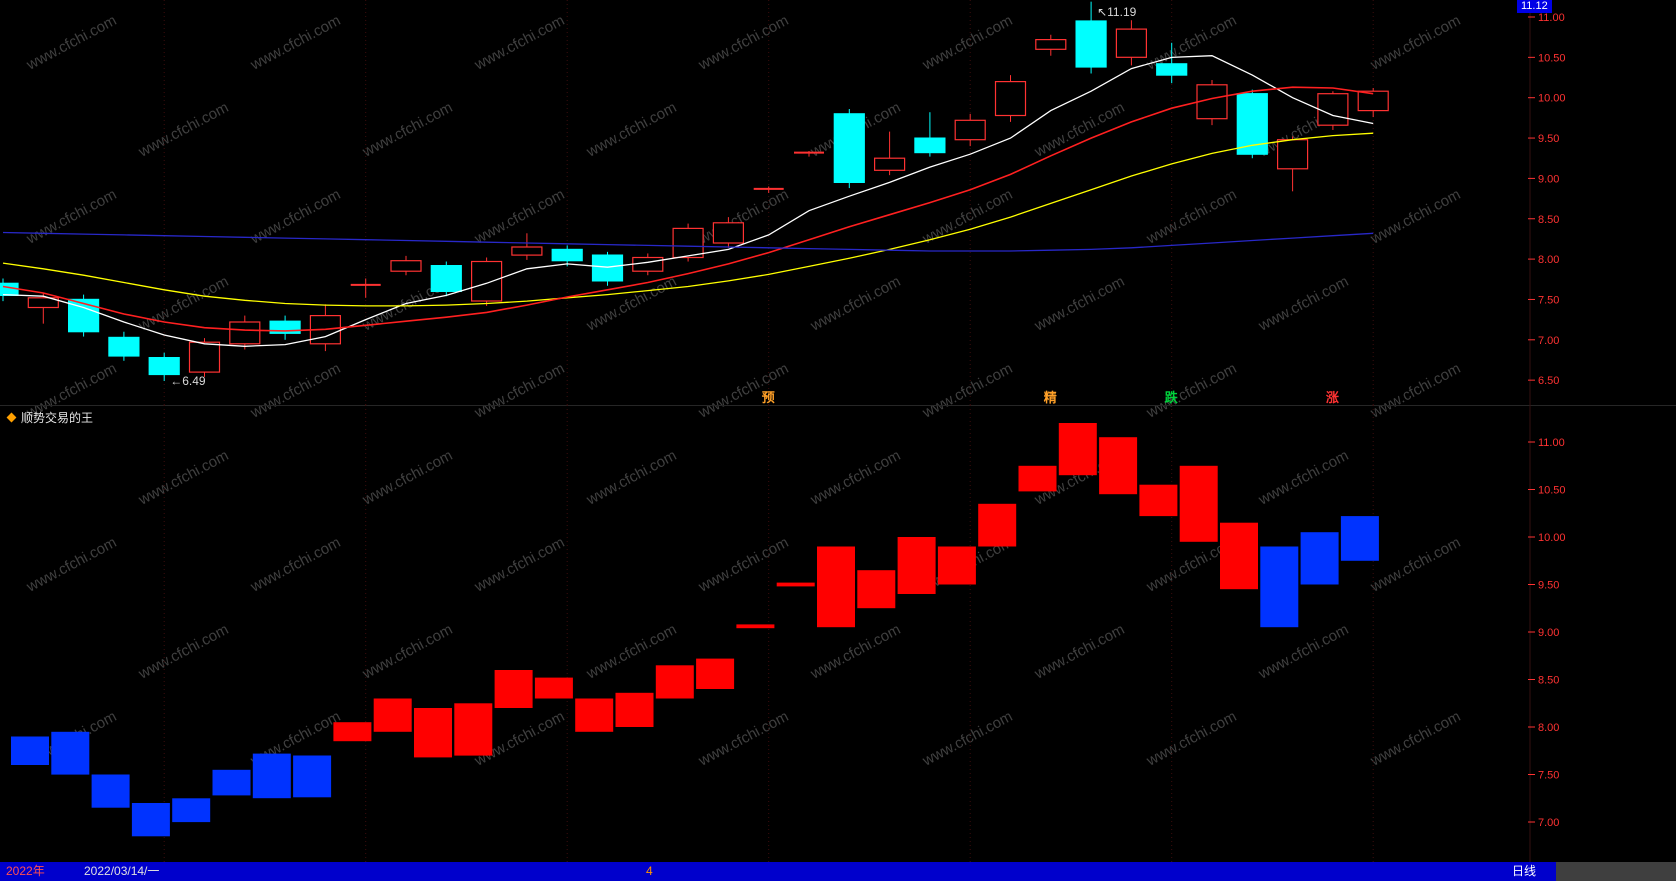  I want to click on status-corner-grip, so click(1616, 871).